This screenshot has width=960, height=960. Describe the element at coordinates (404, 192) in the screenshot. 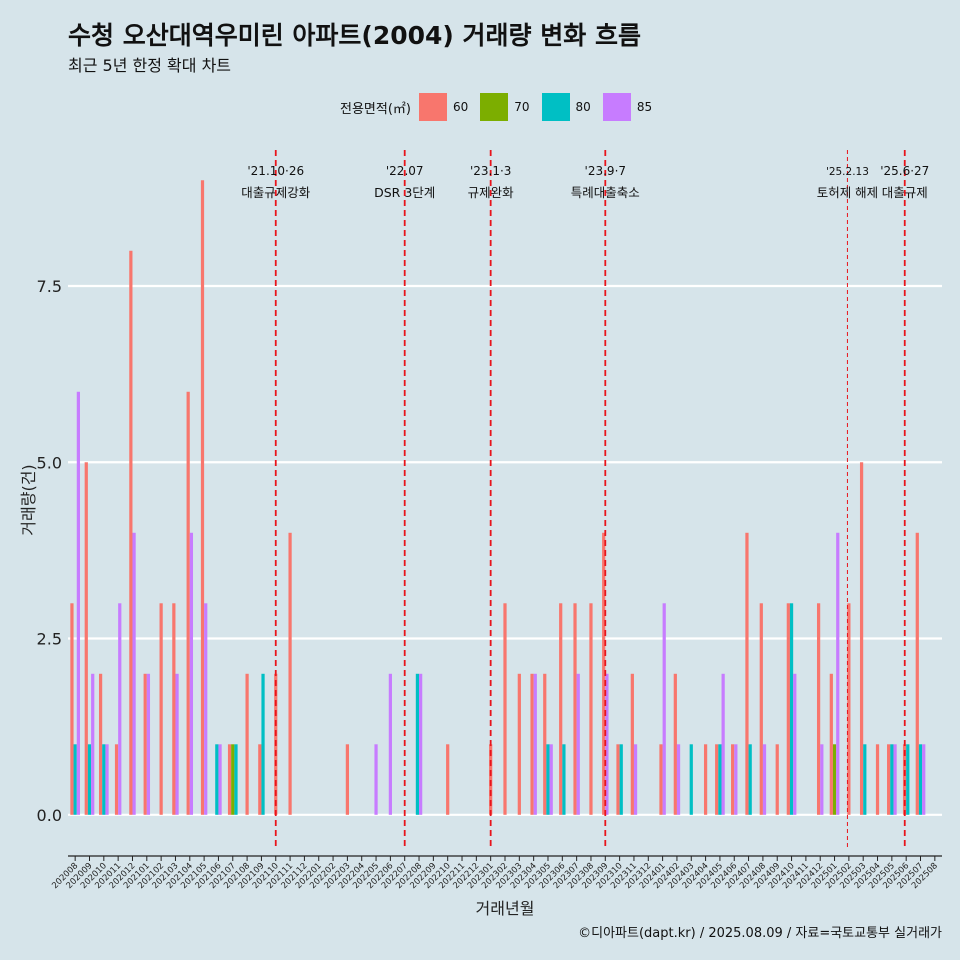

I see `event-label-1: DSR 3단계` at that location.